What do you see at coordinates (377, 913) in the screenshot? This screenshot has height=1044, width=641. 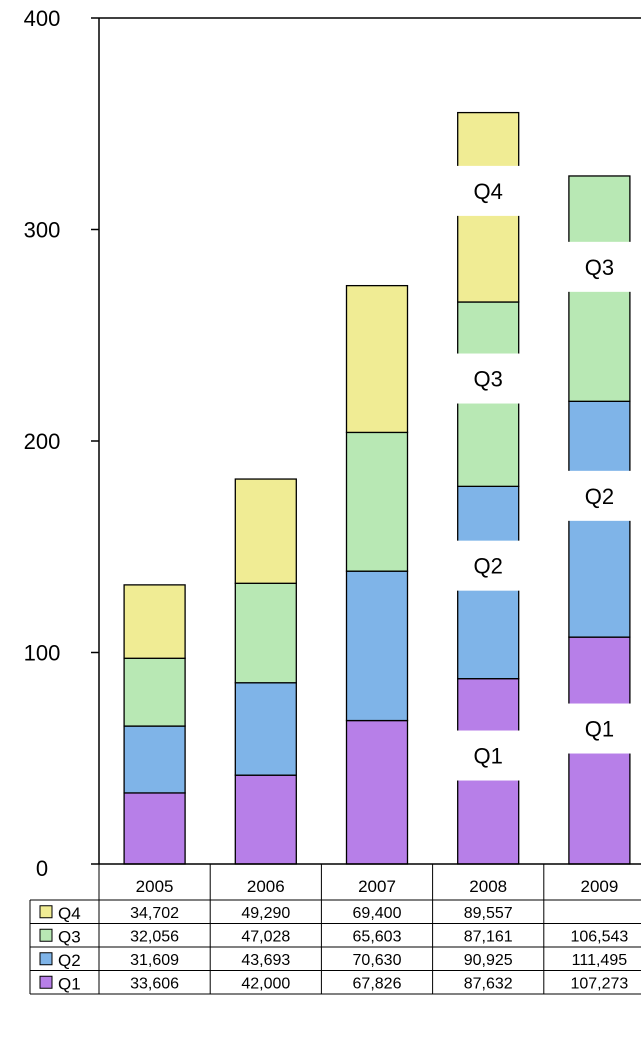 I see `table-cell: 69,400` at bounding box center [377, 913].